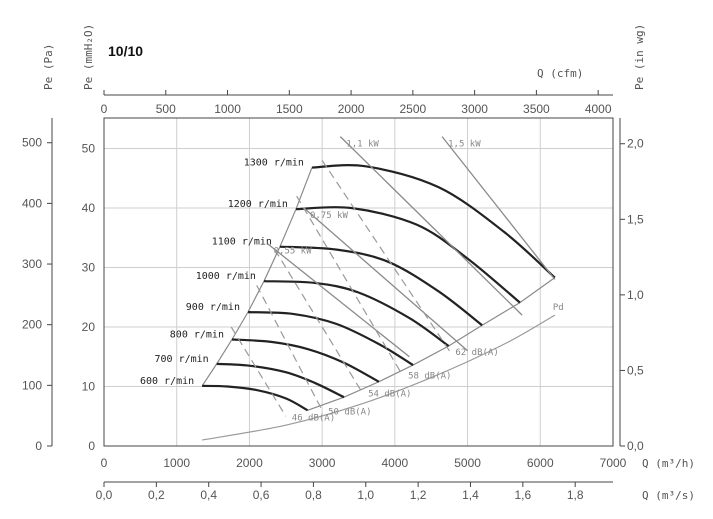 This screenshot has height=519, width=713. I want to click on tick-label-mmh2o: 30, so click(89, 268).